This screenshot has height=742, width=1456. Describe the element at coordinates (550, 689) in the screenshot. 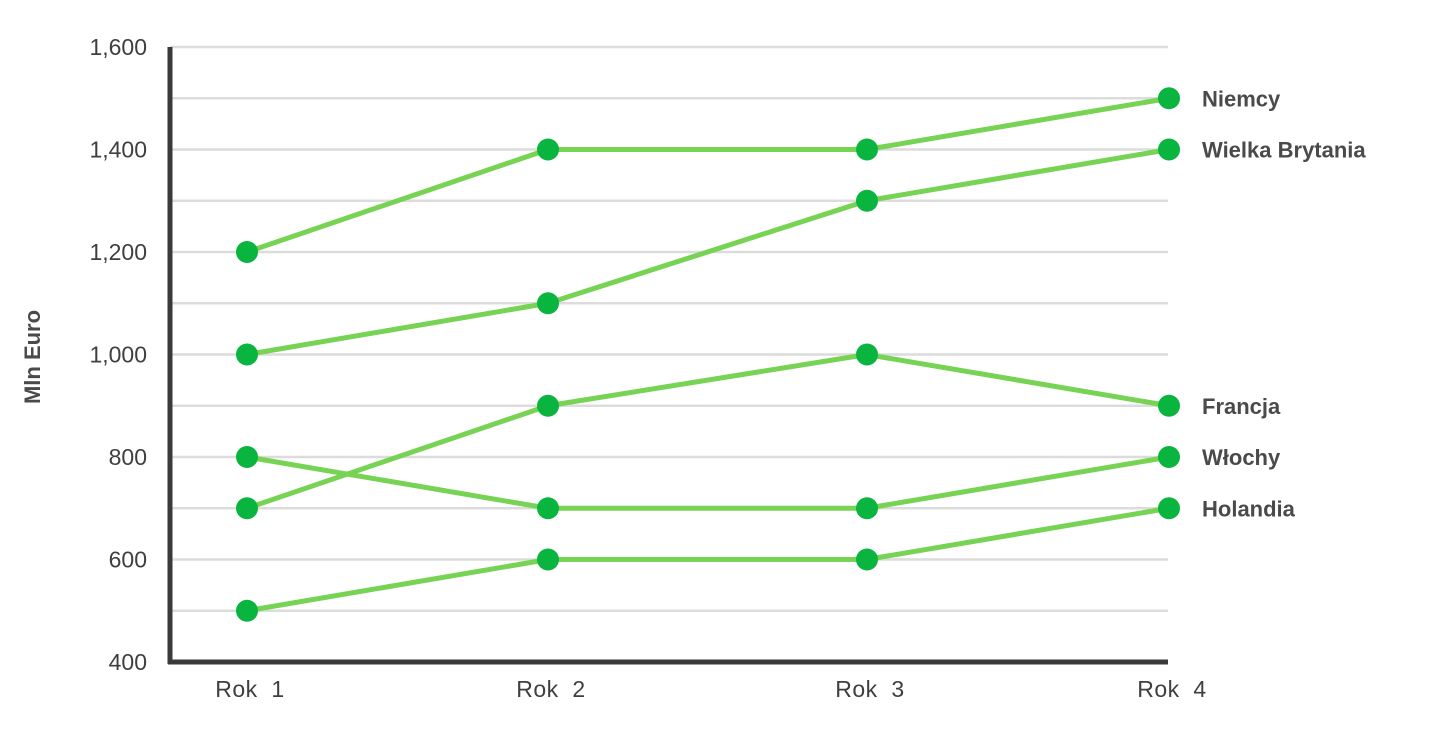

I see `x-tick-label: Rok 2` at that location.